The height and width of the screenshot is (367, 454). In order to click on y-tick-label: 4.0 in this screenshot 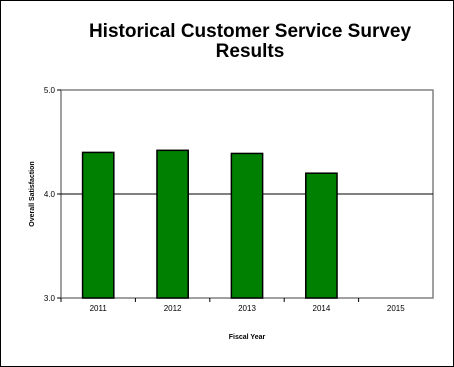, I will do `click(50, 194)`.